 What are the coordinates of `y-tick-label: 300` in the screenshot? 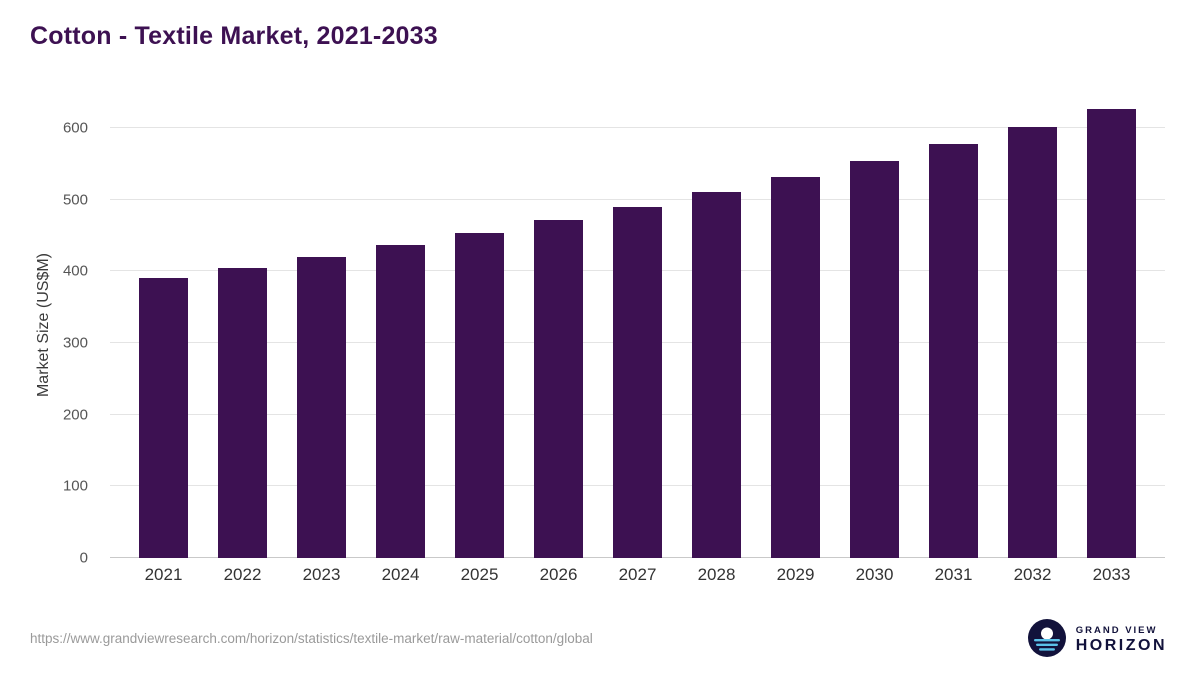 It's located at (75, 343).